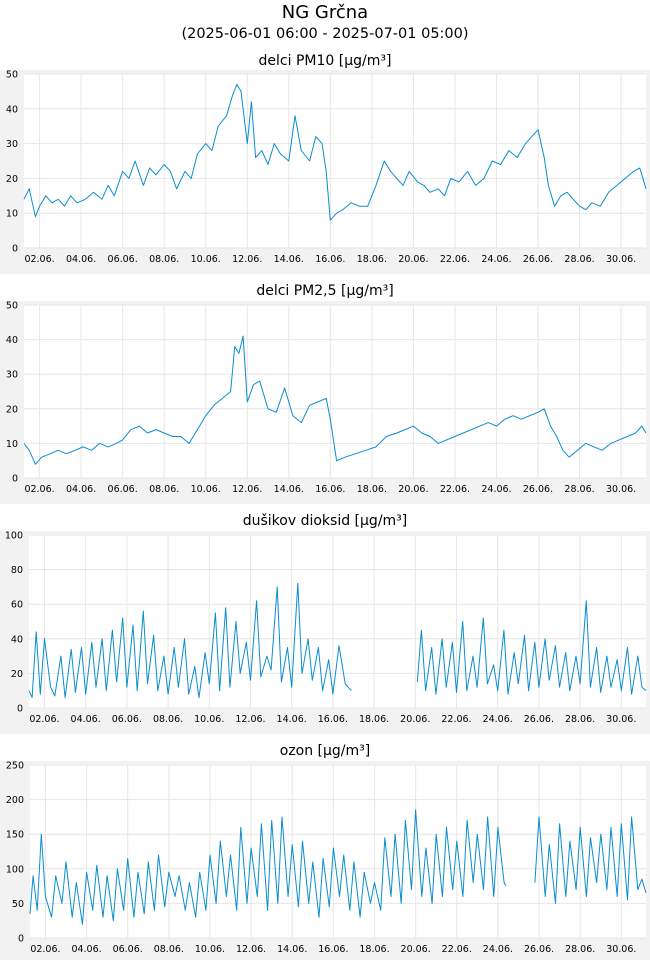 The image size is (650, 960). What do you see at coordinates (325, 61) in the screenshot?
I see `chart-title-0: delci PM10 [µg/m³]` at bounding box center [325, 61].